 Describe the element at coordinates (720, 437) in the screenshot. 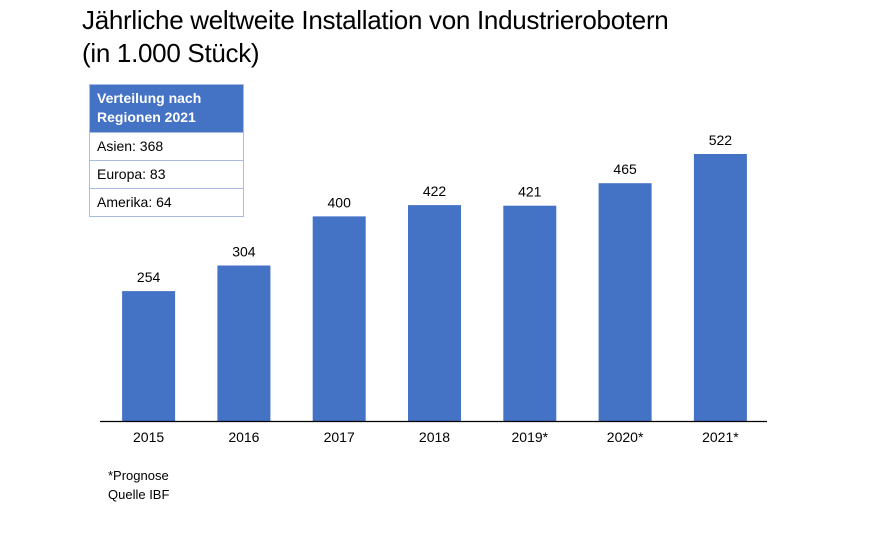

I see `category-label: 2021*` at that location.